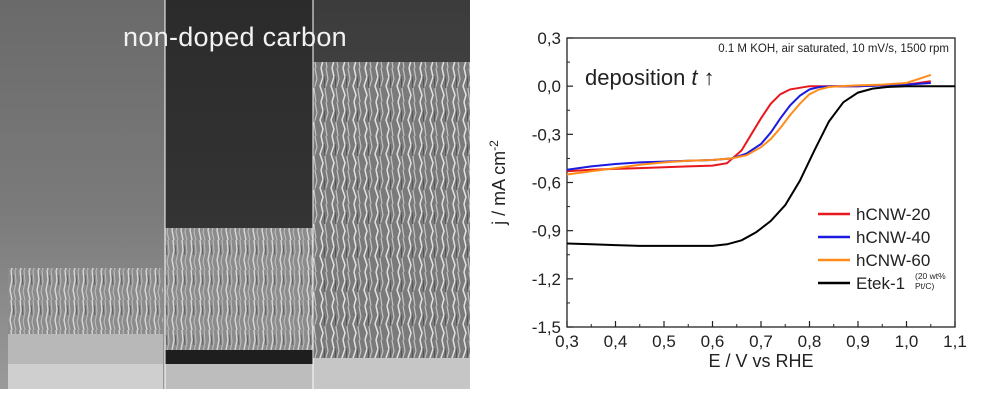 The image size is (990, 394). I want to click on legend-note-line1: (20 wt%, so click(930, 276).